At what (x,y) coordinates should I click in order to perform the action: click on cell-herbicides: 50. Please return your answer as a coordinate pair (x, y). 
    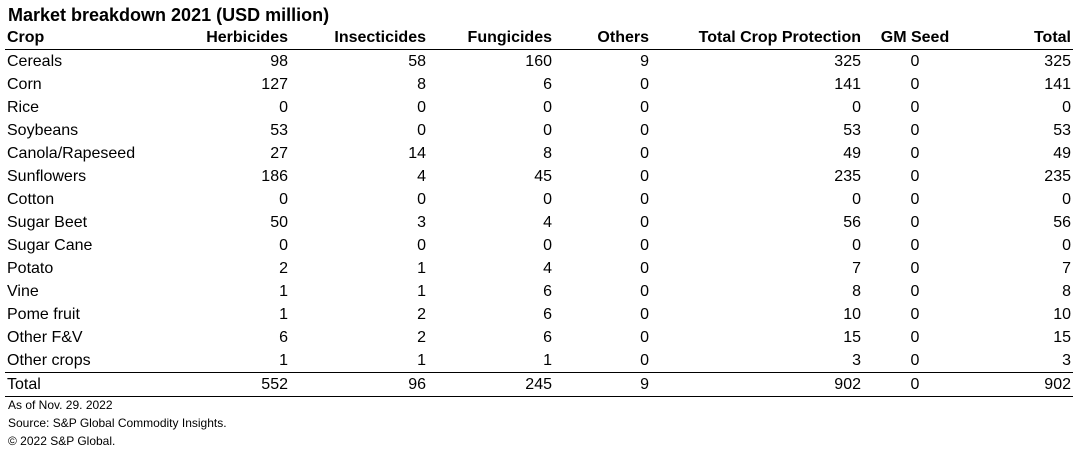
    Looking at the image, I should click on (279, 222).